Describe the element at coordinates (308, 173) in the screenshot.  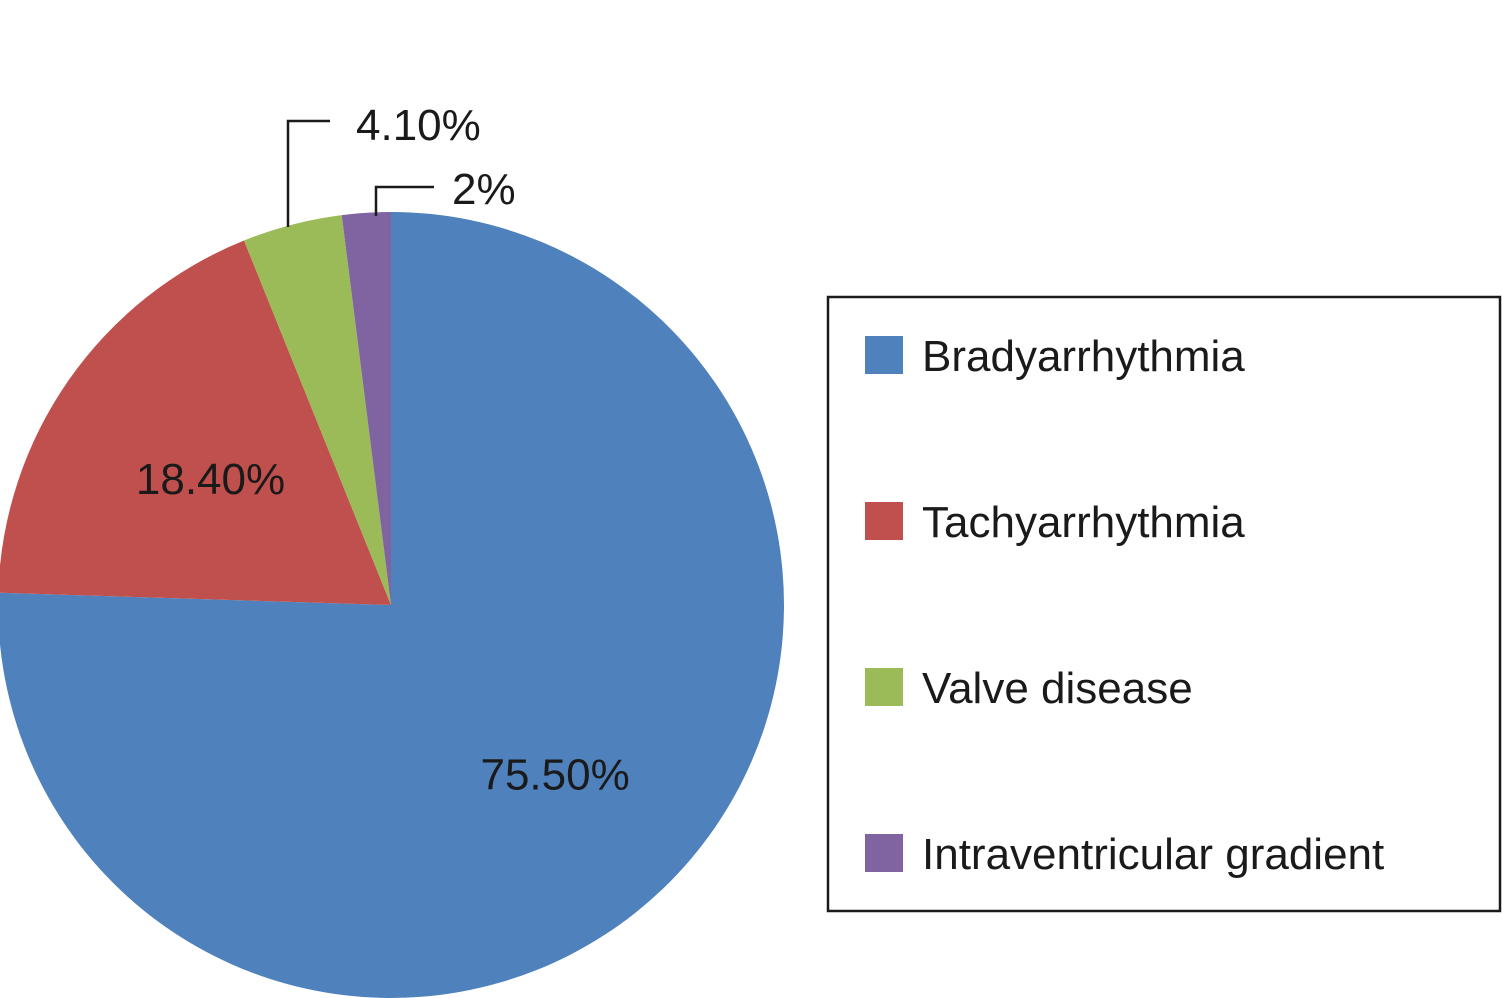
I see `callout-line-valve-disease` at that location.